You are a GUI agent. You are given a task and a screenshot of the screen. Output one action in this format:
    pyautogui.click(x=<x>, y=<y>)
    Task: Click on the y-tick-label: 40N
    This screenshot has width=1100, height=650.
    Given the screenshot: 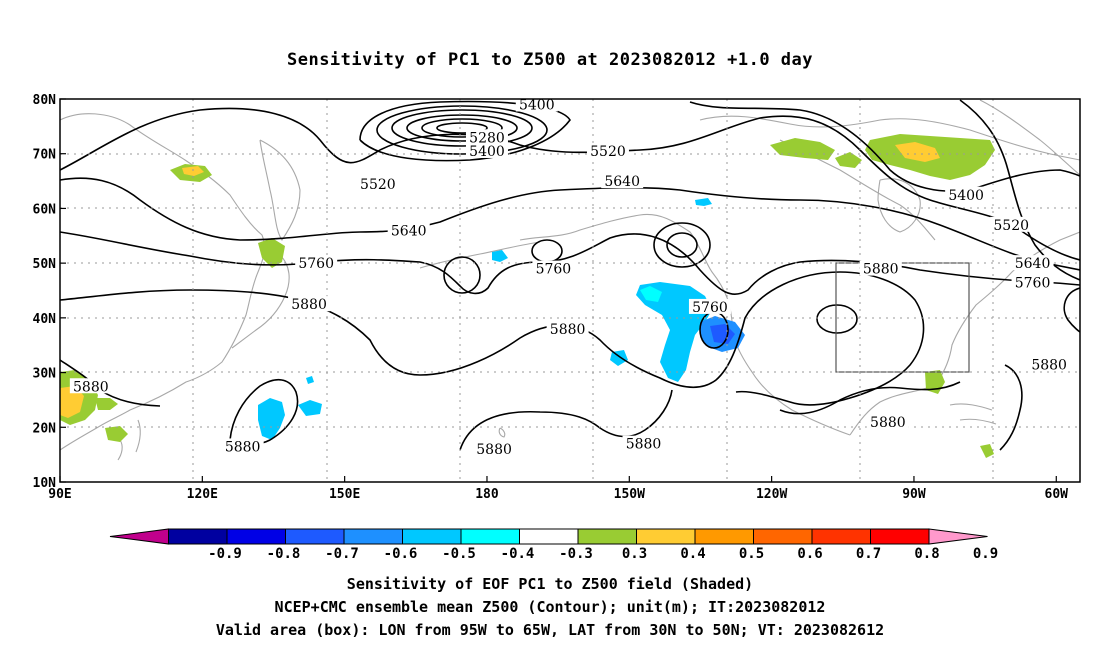 What is the action you would take?
    pyautogui.click(x=45, y=319)
    